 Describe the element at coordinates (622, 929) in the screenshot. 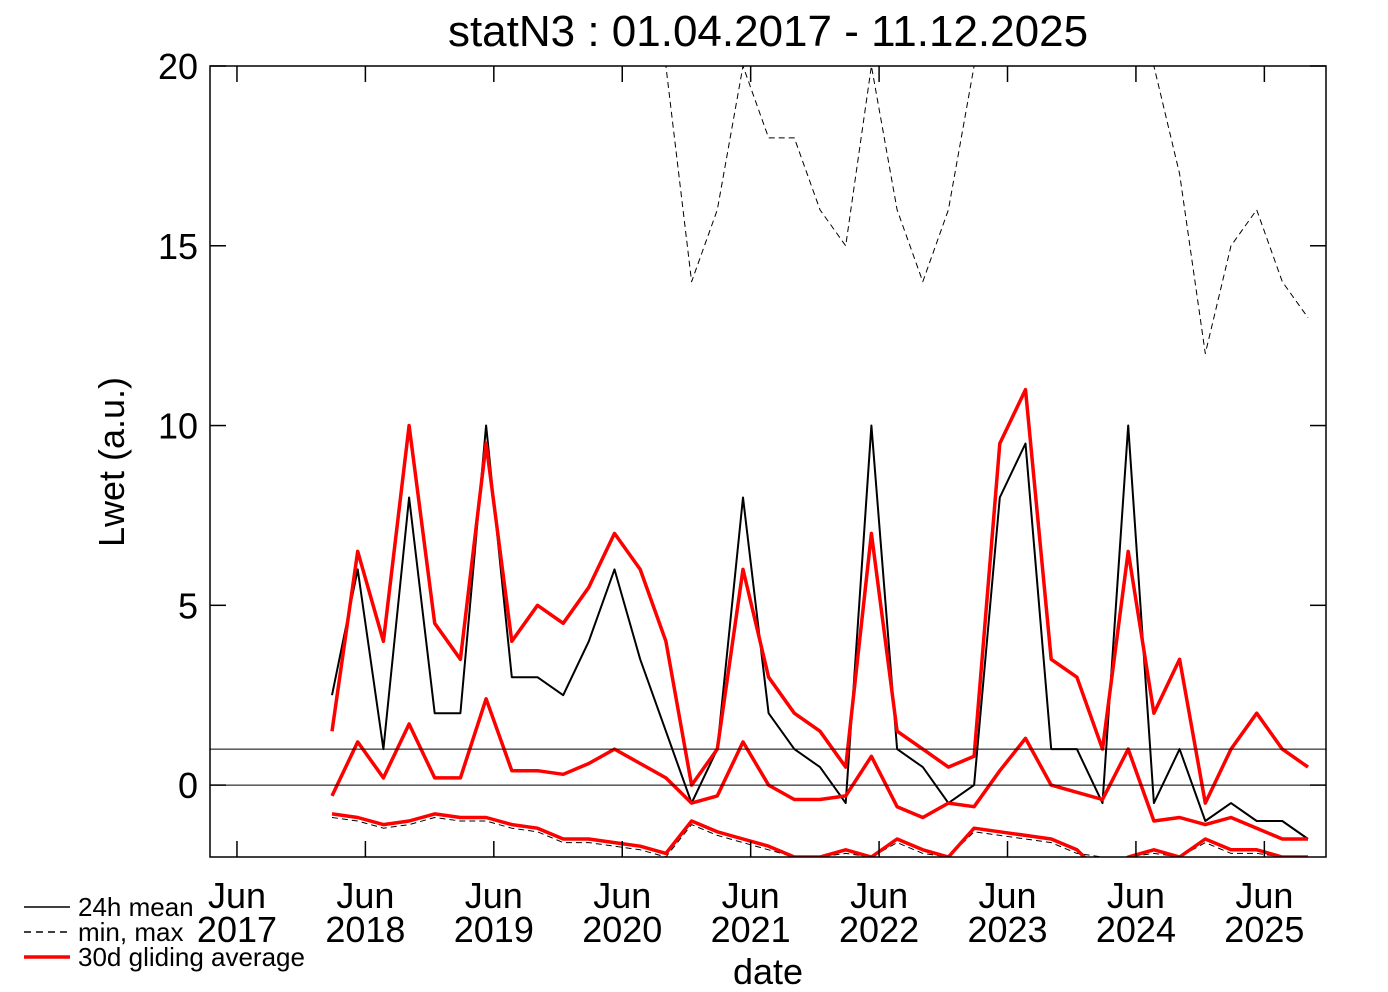

I see `x-tick-label: 2020` at that location.